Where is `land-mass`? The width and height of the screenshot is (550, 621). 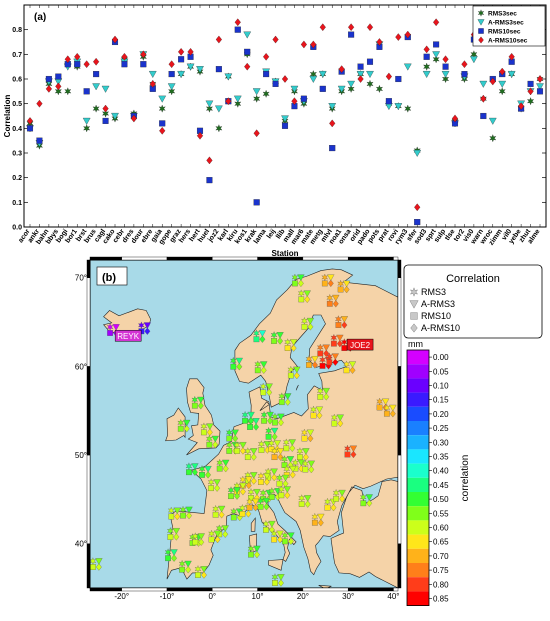
land-mass is located at coordinates (264, 406).